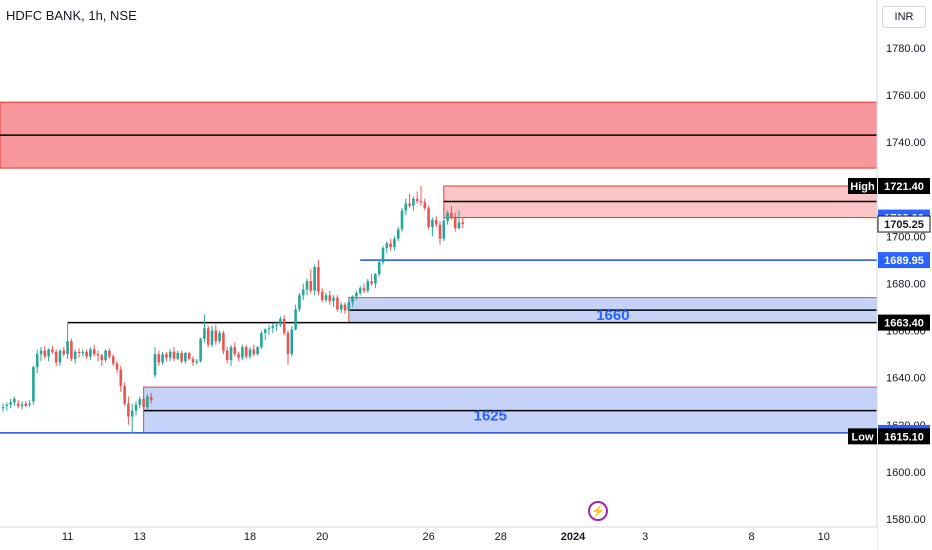  I want to click on y-tick-label: 1600.00, so click(906, 473).